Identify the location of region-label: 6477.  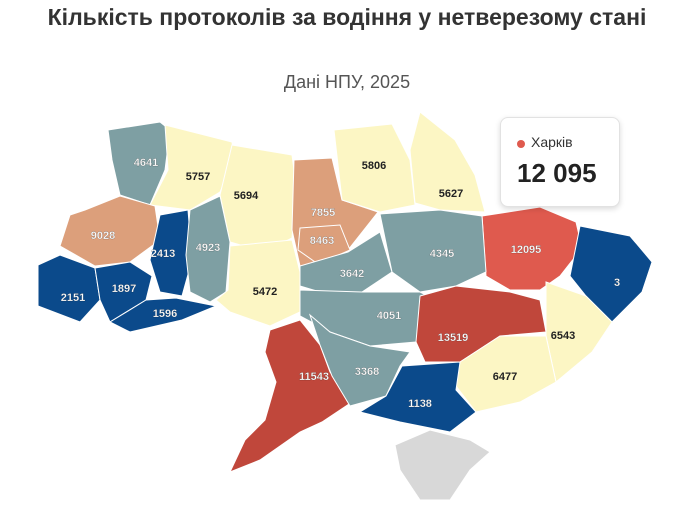
(505, 377).